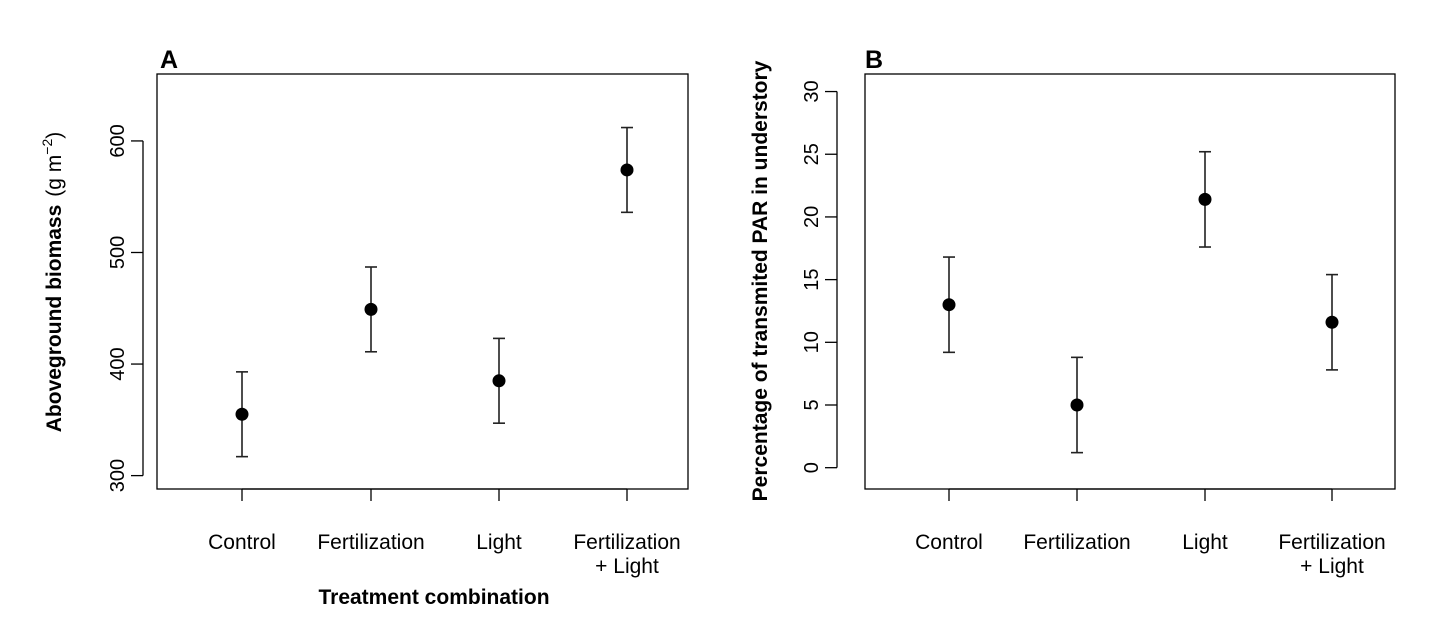 Image resolution: width=1435 pixels, height=617 pixels. What do you see at coordinates (812, 91) in the screenshot?
I see `y-tick-label-b: 30` at bounding box center [812, 91].